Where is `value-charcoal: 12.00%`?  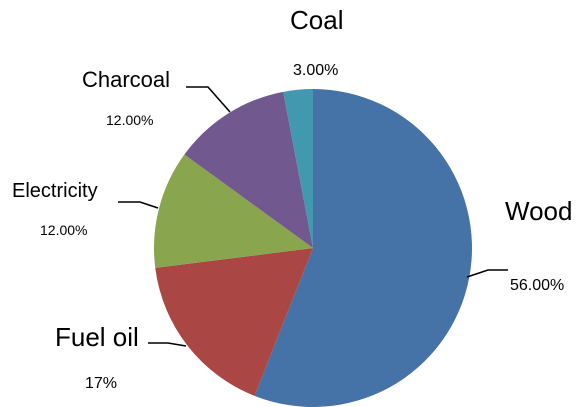 value-charcoal: 12.00% is located at coordinates (129, 120).